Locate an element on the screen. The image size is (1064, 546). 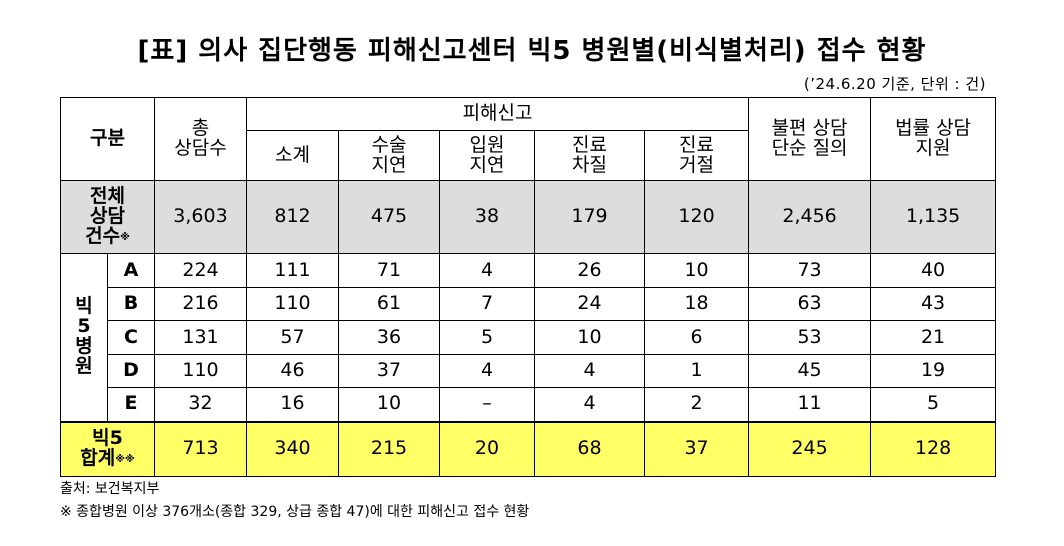
big5-label-char: 원 is located at coordinates (84, 366).